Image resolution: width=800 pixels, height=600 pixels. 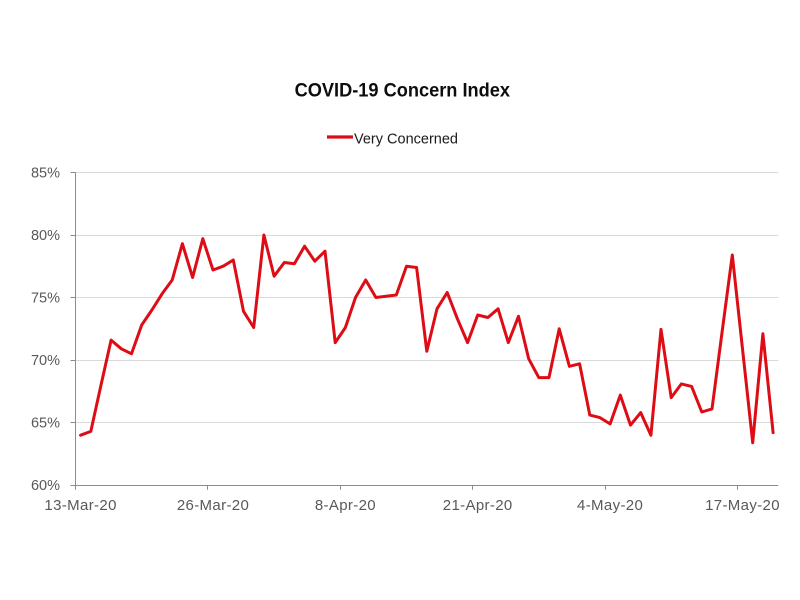 What do you see at coordinates (478, 505) in the screenshot?
I see `svg-text: 21-Apr-20` at bounding box center [478, 505].